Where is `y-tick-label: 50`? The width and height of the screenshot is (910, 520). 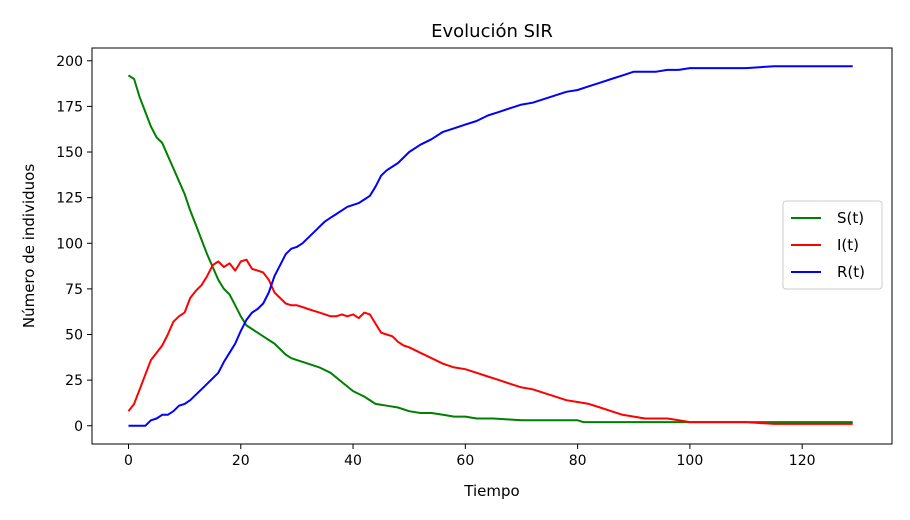 y-tick-label: 50 is located at coordinates (74, 336).